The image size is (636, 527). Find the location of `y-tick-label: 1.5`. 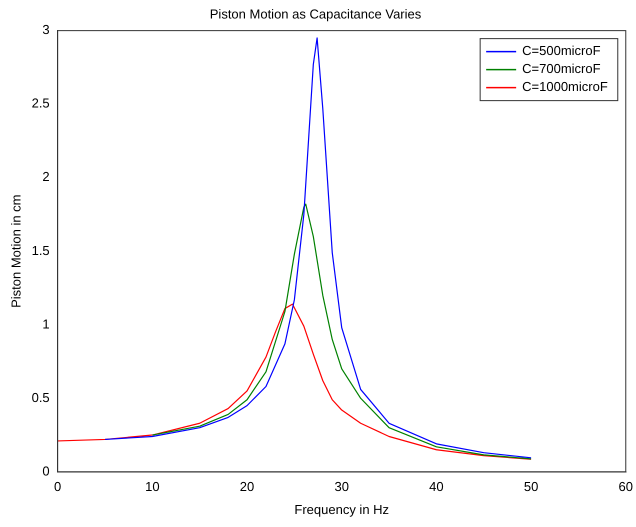

y-tick-label: 1.5 is located at coordinates (41, 250).